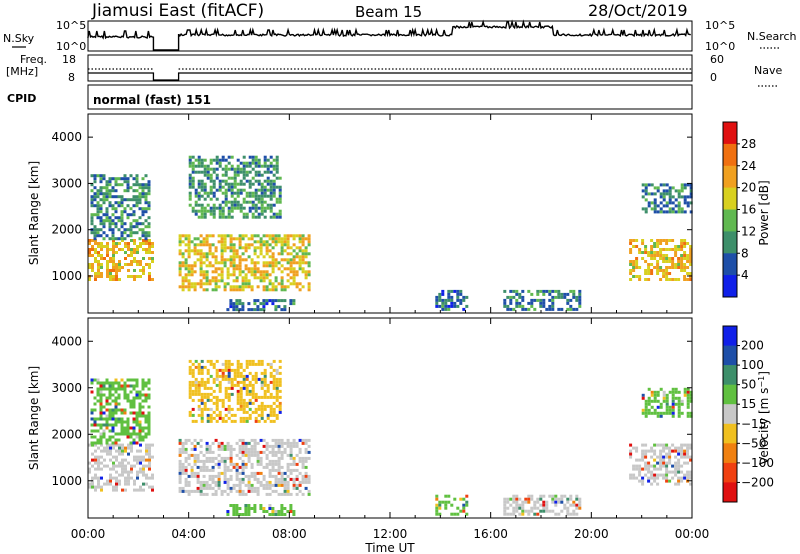 The height and width of the screenshot is (554, 800). I want to click on y-tick-label: 2000, so click(66, 230).